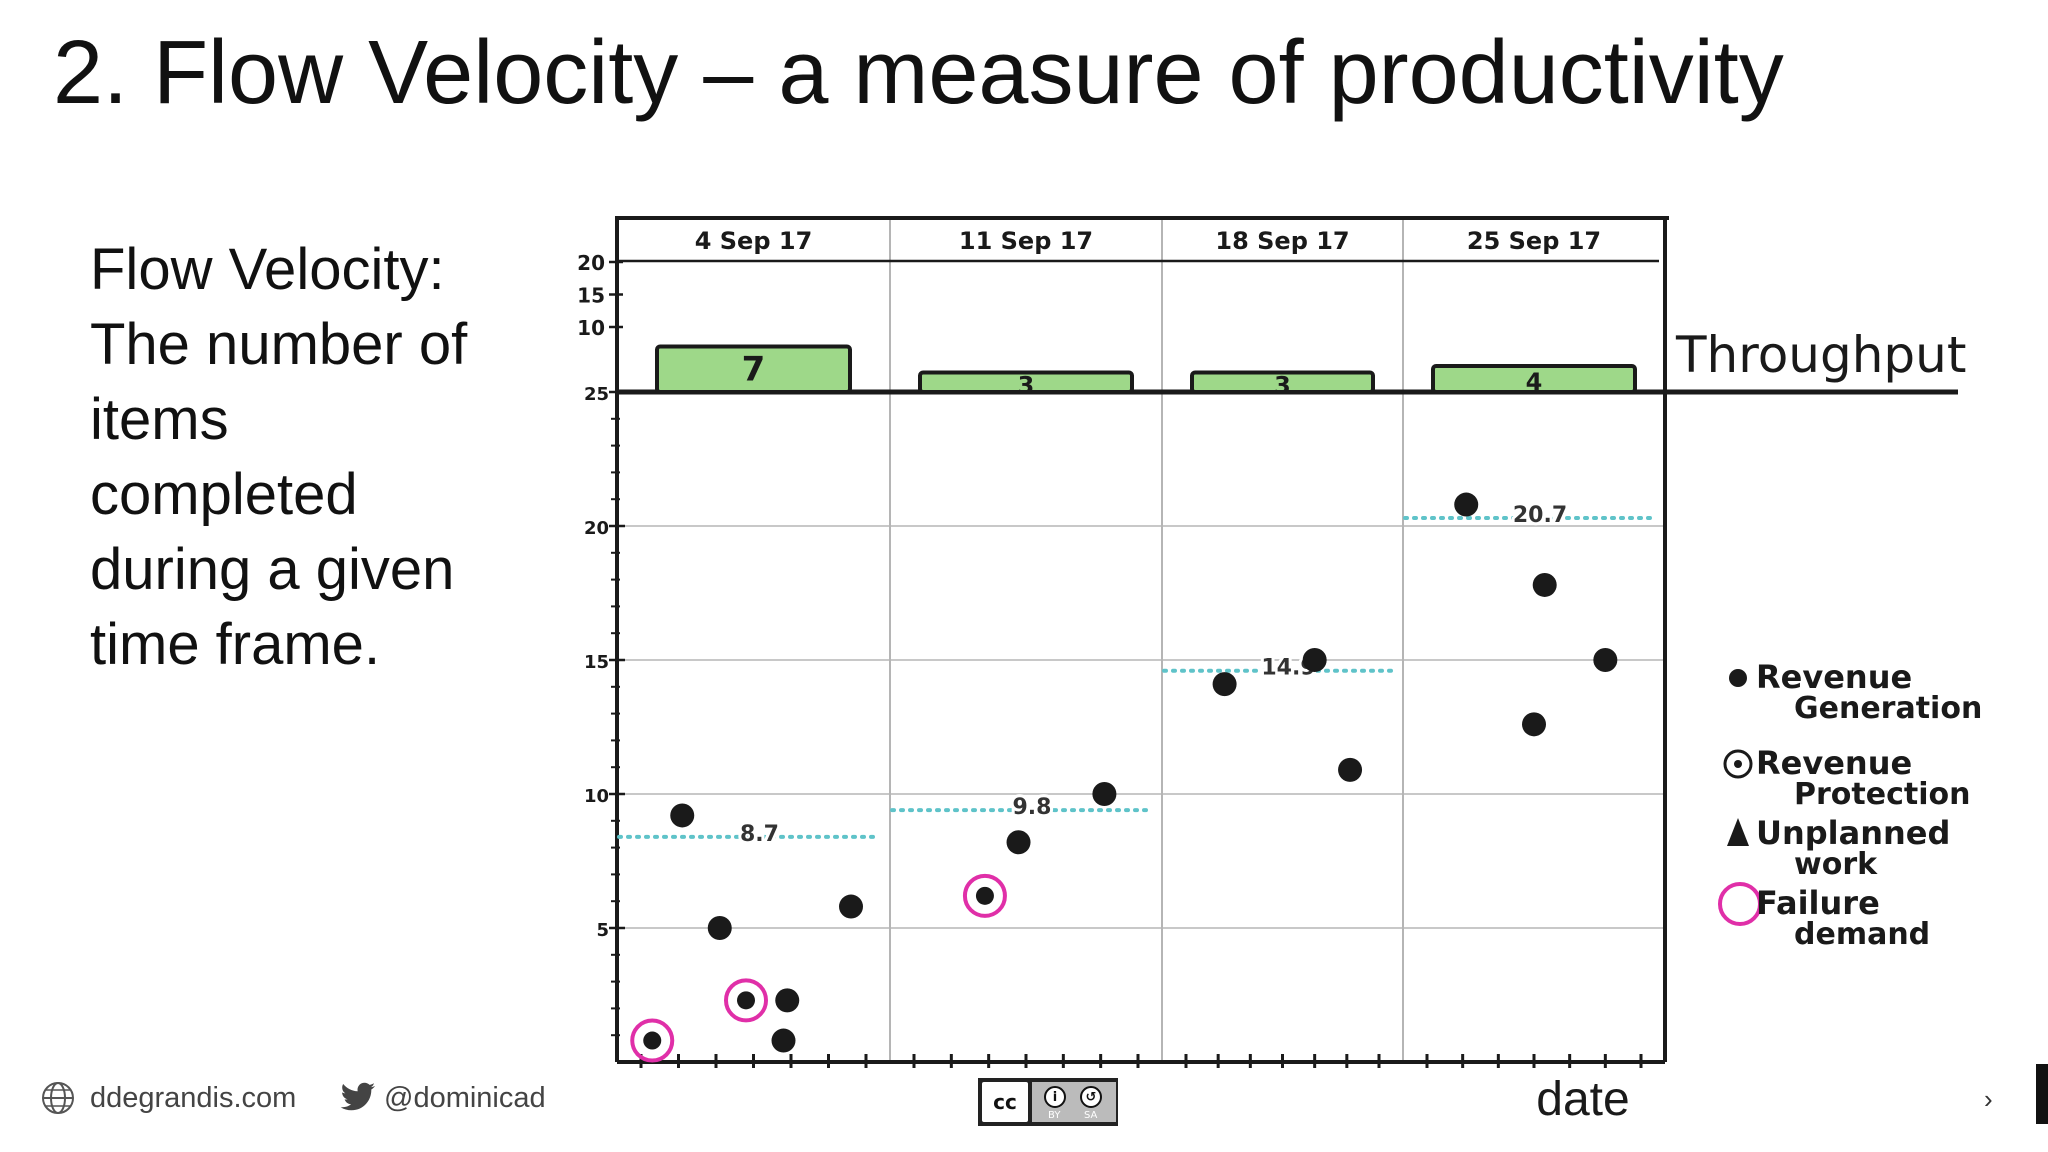  Describe the element at coordinates (1853, 833) in the screenshot. I see `legend-label: Unplanned` at that location.